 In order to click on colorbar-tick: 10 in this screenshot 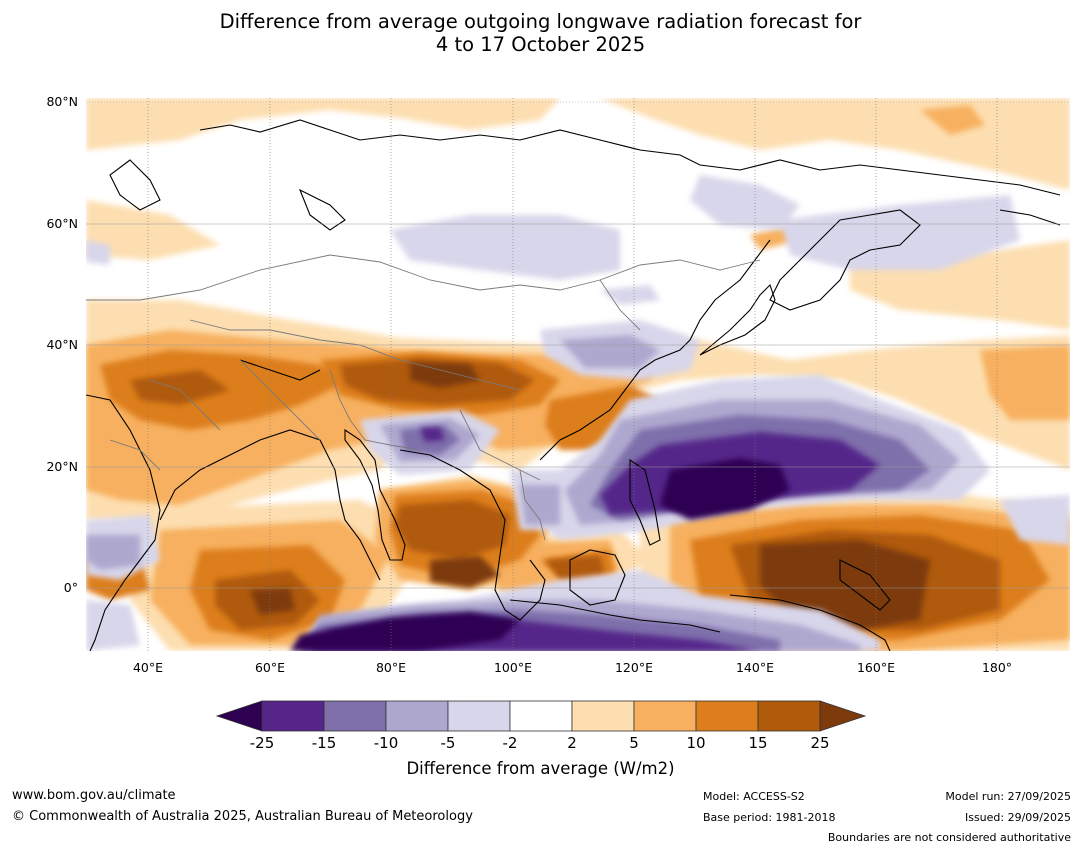, I will do `click(696, 743)`.